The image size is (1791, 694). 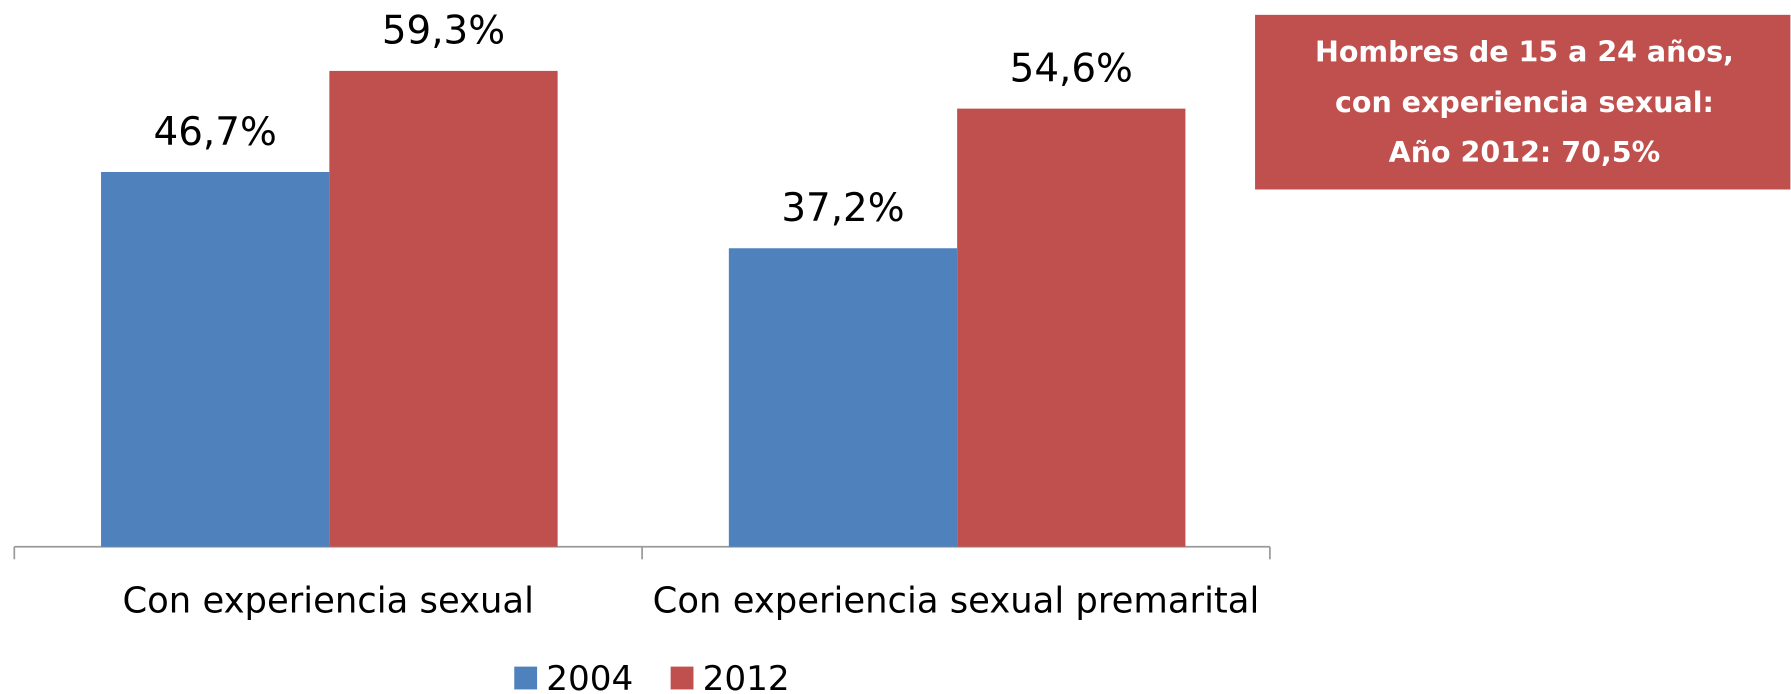 What do you see at coordinates (1524, 52) in the screenshot?
I see `annotation-text: Hombres de 15 a 24 años,` at bounding box center [1524, 52].